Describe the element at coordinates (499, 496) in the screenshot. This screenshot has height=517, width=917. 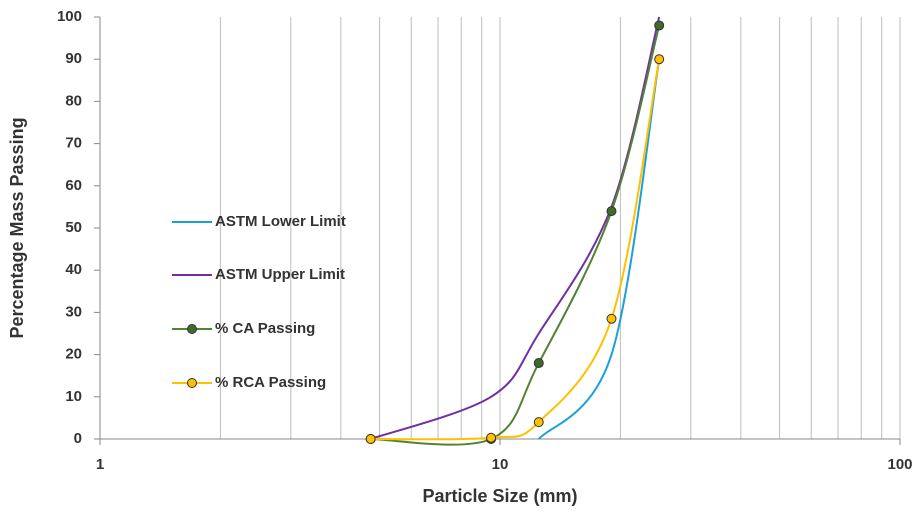
I see `x-axis-title: Particle Size (mm)` at that location.